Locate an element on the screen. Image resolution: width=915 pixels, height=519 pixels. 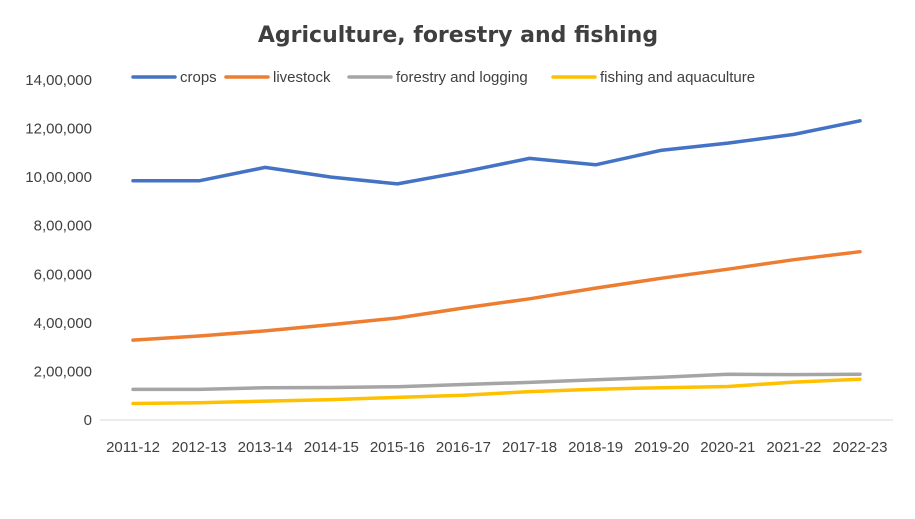
legend-label: crops is located at coordinates (198, 77).